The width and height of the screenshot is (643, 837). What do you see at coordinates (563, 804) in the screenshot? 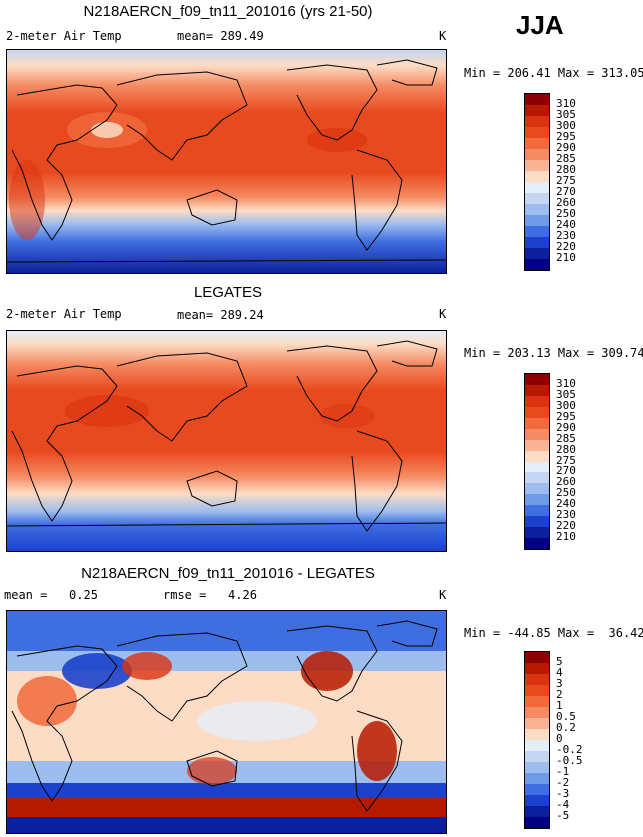
I see `colorbar-tick-label: -4` at bounding box center [563, 804].